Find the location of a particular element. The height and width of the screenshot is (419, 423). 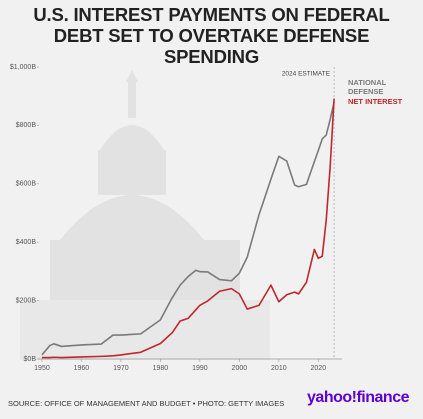

x-tick-label: 1970 is located at coordinates (121, 368).